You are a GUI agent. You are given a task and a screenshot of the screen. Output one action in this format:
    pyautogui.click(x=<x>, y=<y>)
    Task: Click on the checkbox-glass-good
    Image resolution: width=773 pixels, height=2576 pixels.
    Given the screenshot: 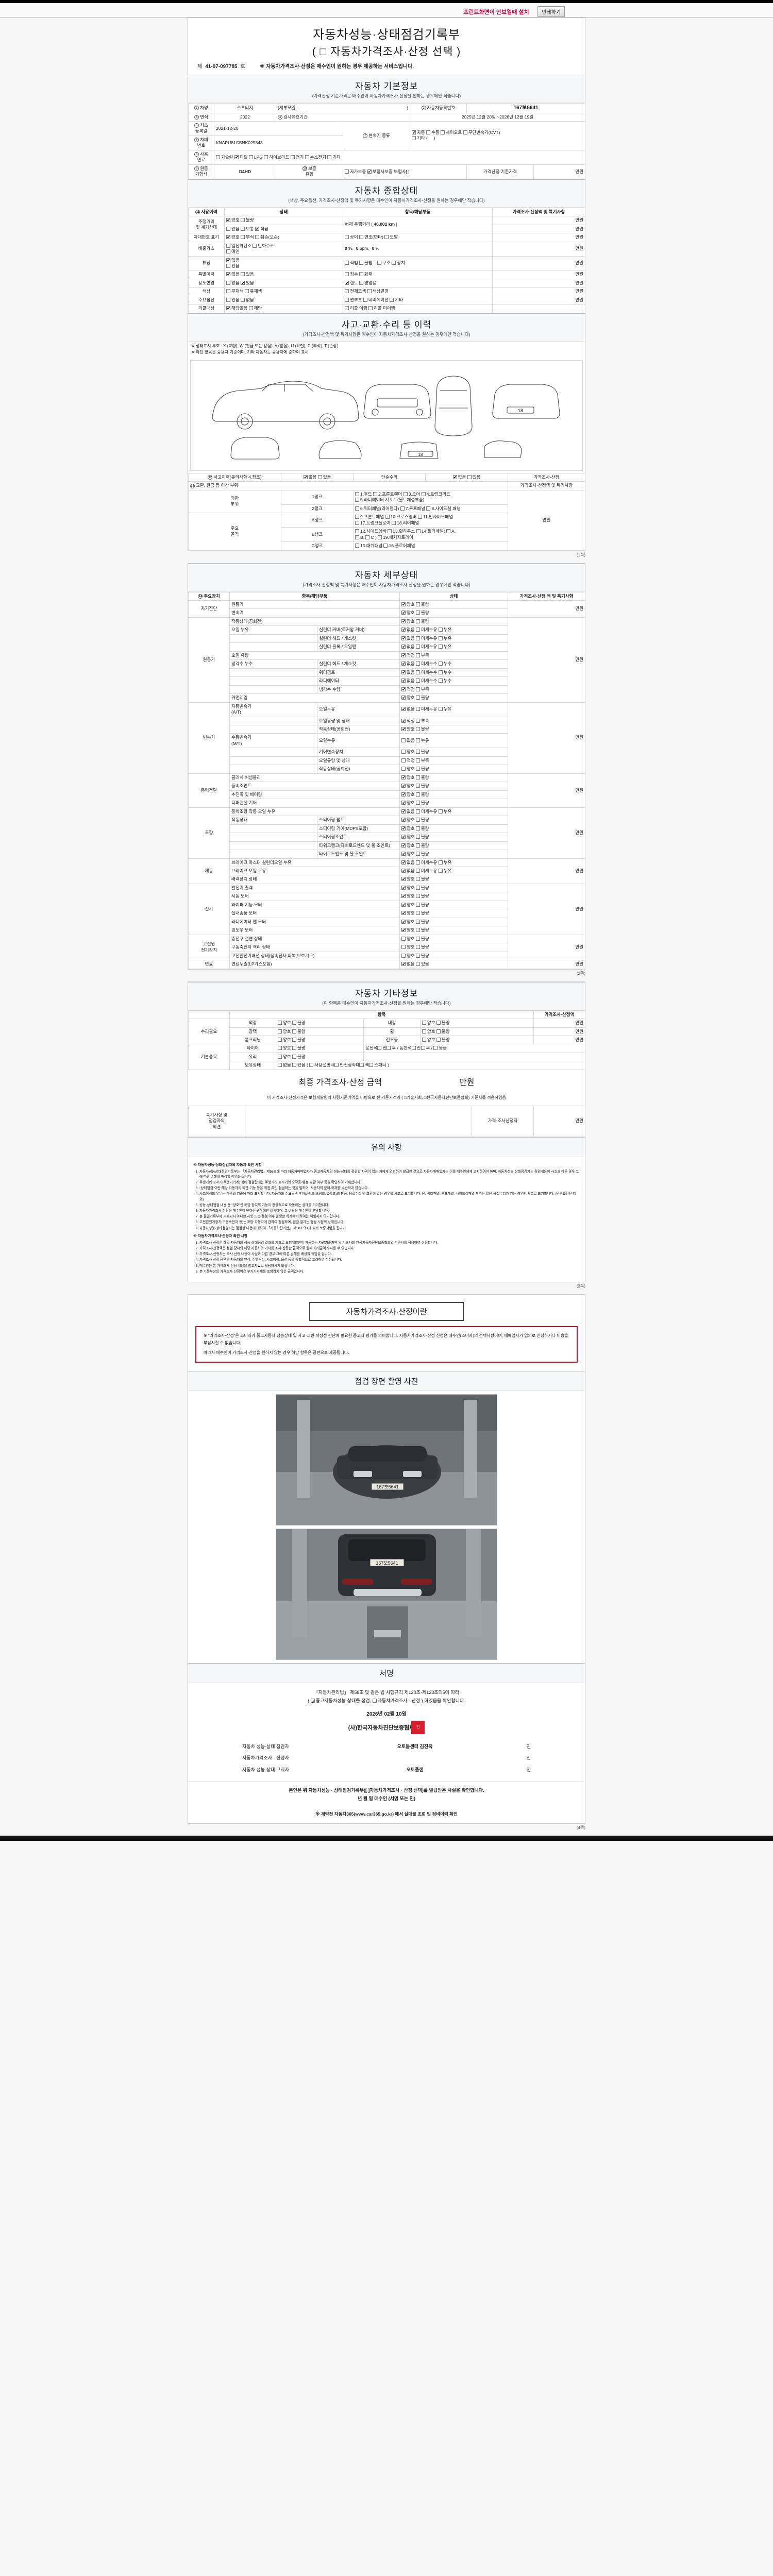 What is the action you would take?
    pyautogui.click(x=280, y=1056)
    